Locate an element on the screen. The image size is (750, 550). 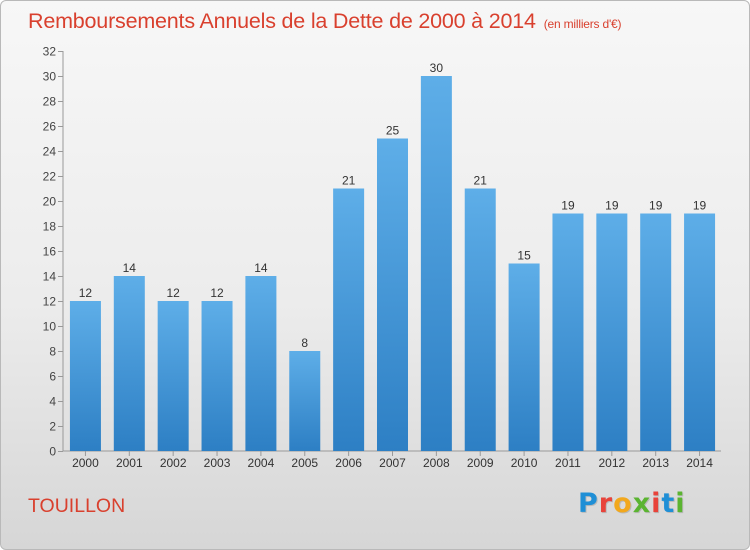
bar-2011 is located at coordinates (568, 332).